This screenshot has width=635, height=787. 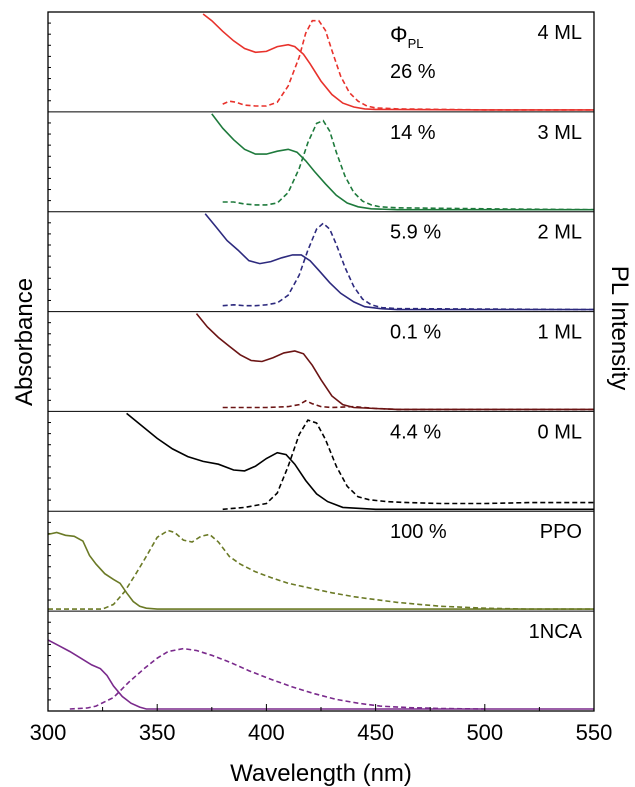 What do you see at coordinates (560, 33) in the screenshot?
I see `panel-label-4-ml: 4 ML` at bounding box center [560, 33].